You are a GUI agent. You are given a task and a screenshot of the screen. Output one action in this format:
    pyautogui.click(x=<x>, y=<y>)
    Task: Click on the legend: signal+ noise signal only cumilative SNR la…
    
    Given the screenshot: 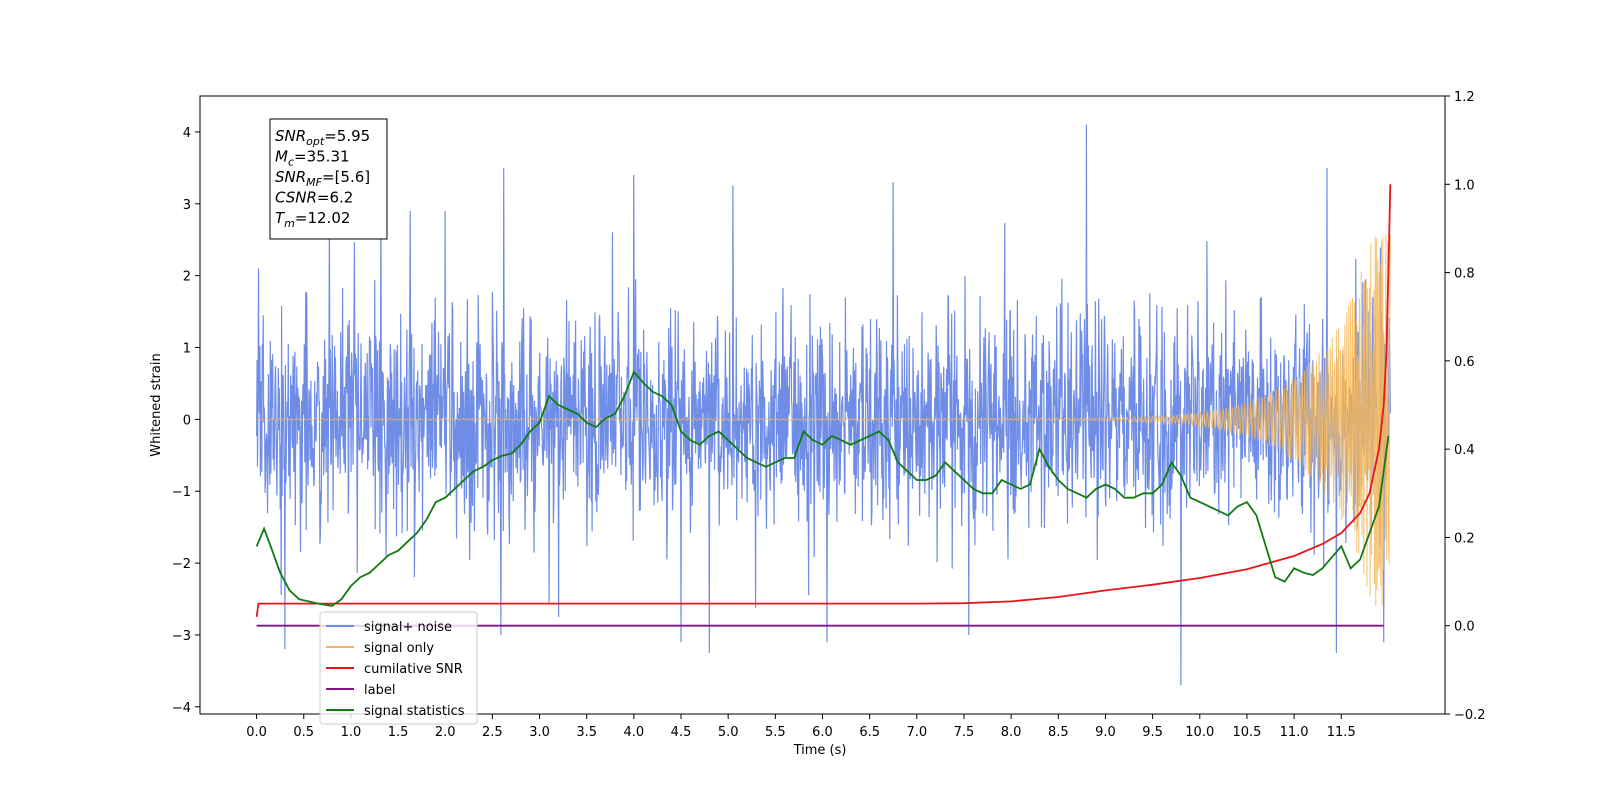 What is the action you would take?
    pyautogui.click(x=398, y=668)
    